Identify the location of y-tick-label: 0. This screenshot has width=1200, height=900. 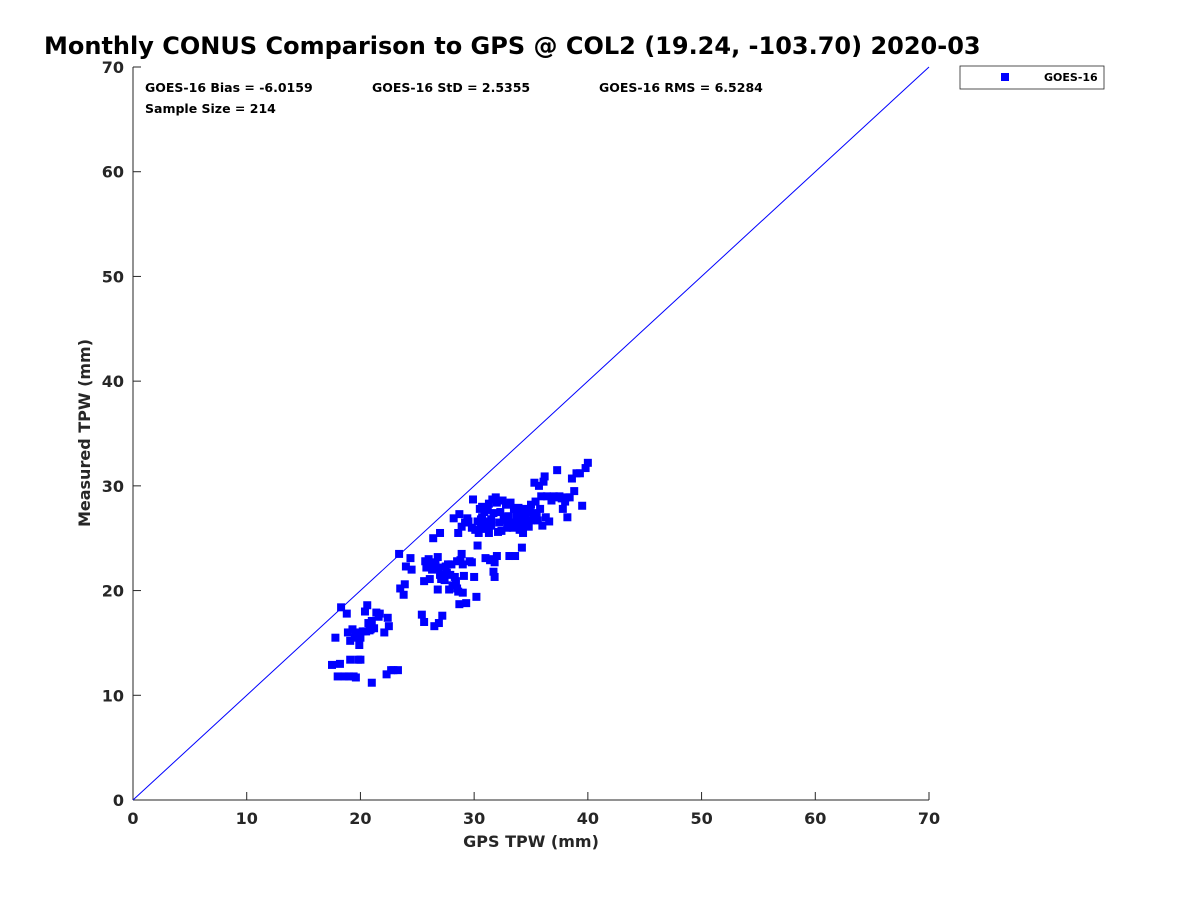
(118, 800).